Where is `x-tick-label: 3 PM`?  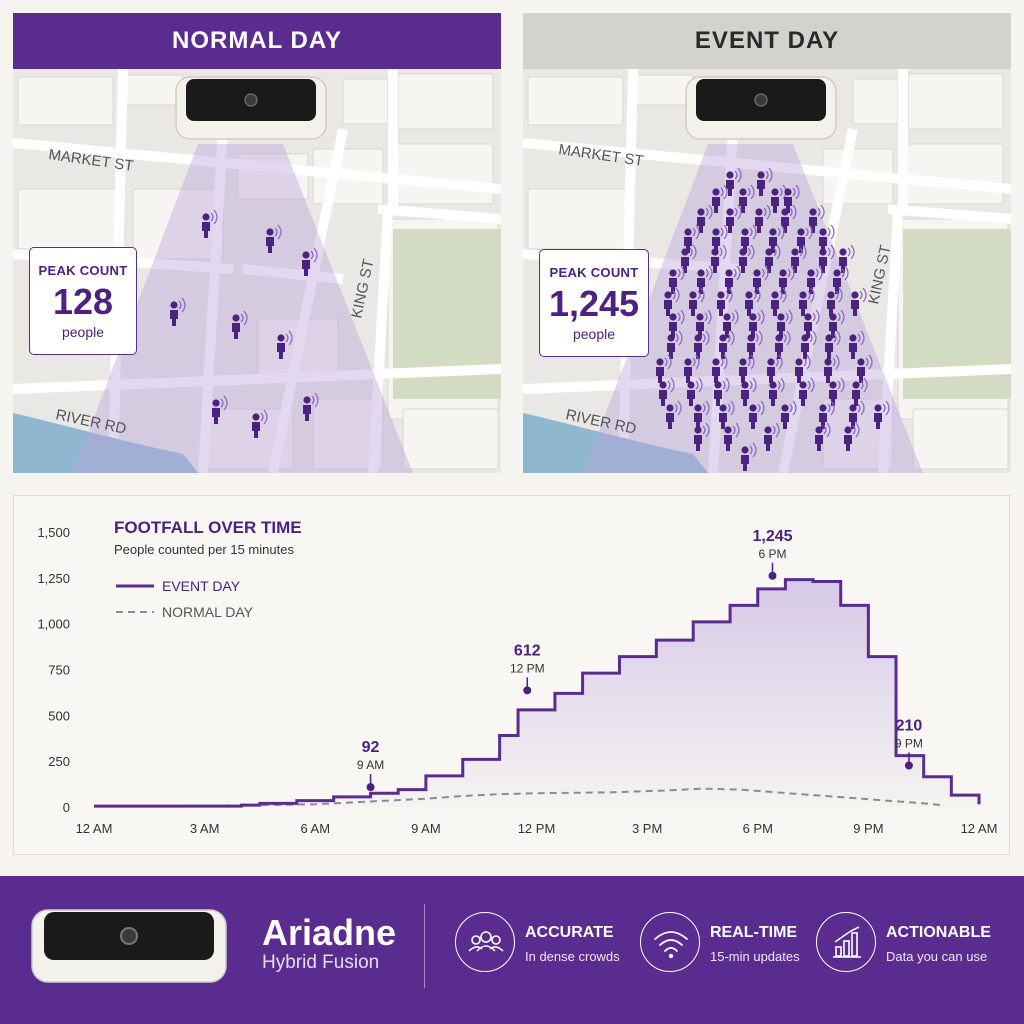 x-tick-label: 3 PM is located at coordinates (647, 828).